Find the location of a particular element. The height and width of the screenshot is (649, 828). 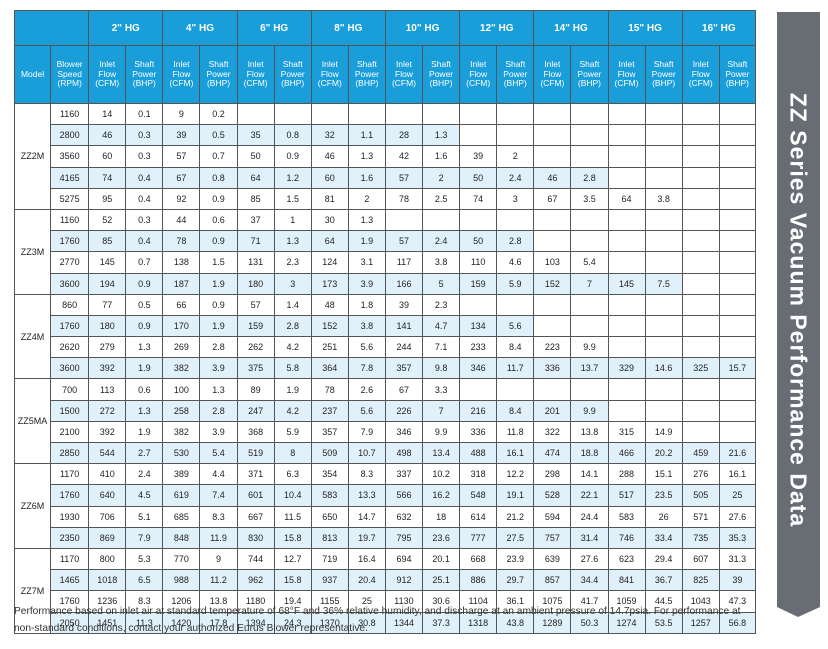

inlet-flow-cell: 110 is located at coordinates (478, 262).